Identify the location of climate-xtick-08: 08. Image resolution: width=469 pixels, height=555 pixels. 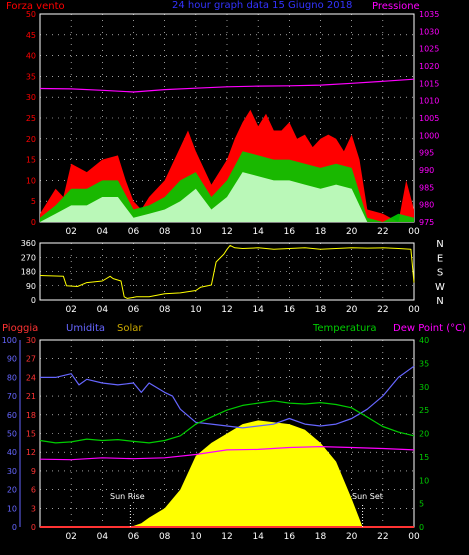
(165, 537).